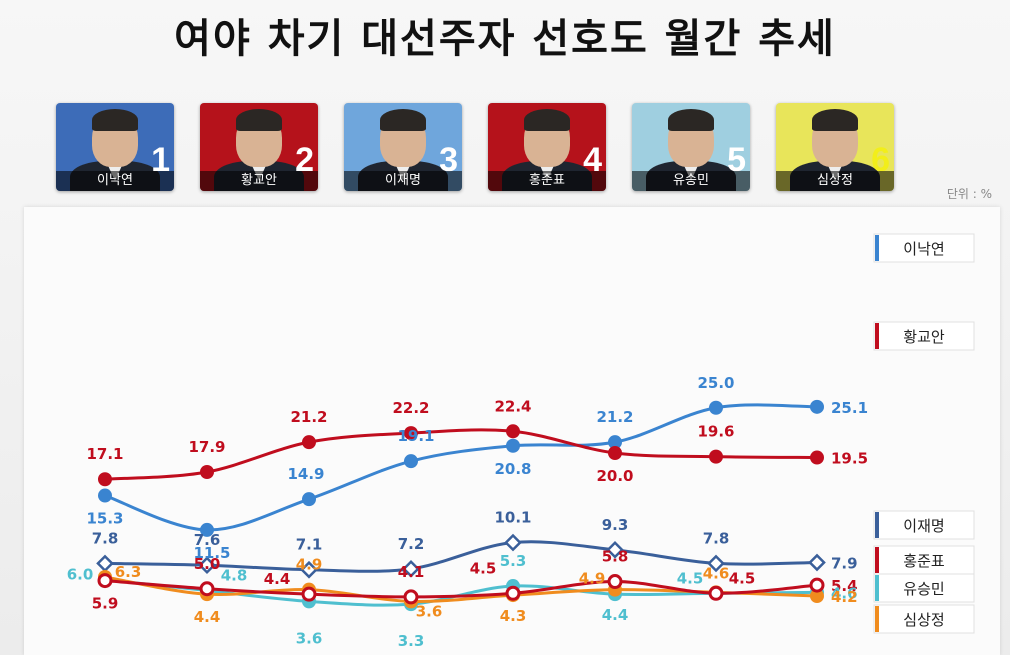  Describe the element at coordinates (969, 194) in the screenshot. I see `unit-label: 단위 : %` at that location.